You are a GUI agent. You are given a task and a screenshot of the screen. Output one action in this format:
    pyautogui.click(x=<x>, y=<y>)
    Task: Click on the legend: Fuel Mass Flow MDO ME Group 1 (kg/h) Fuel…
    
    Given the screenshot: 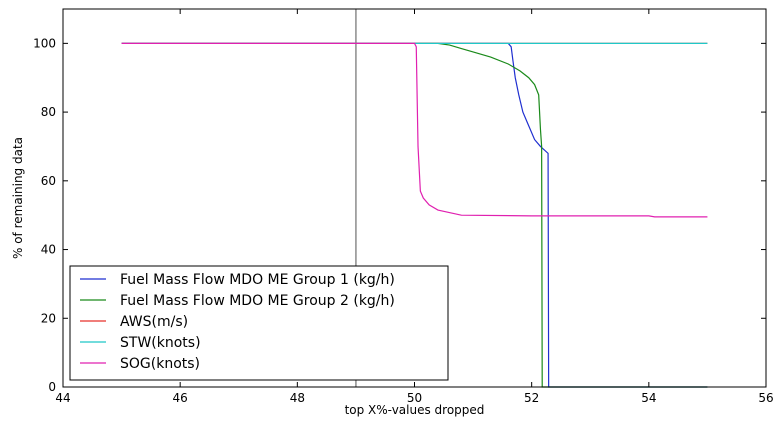 What is the action you would take?
    pyautogui.click(x=259, y=323)
    